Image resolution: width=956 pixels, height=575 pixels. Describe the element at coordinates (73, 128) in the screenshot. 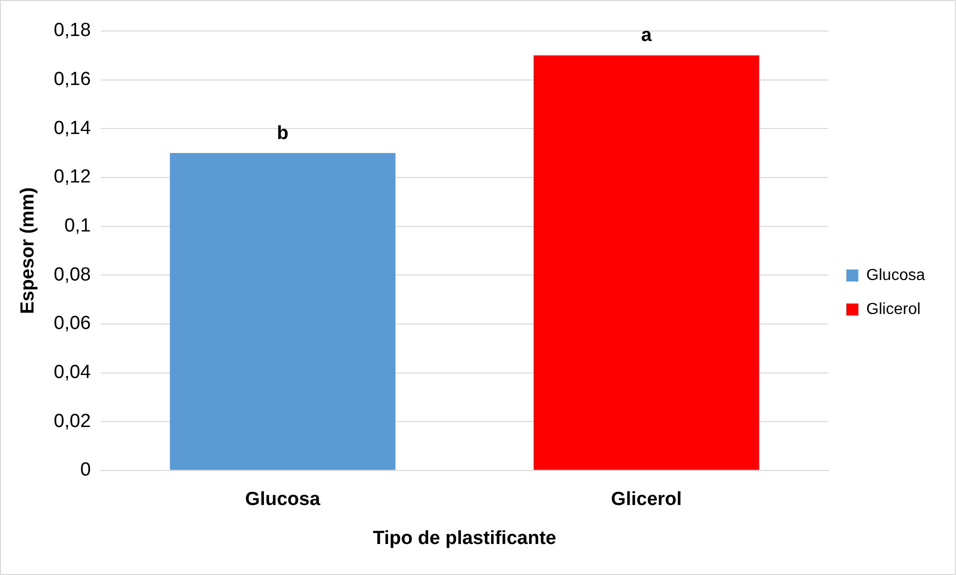

I see `y-tick-label: 0,14` at that location.